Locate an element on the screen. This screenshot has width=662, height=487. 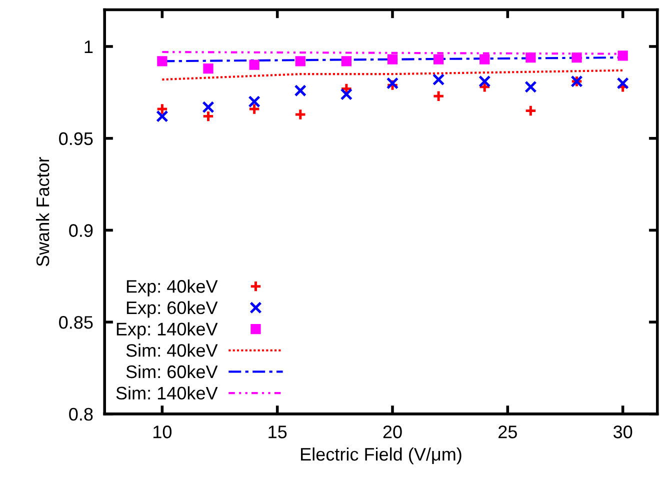
y-tick-label: 0.9 is located at coordinates (81, 230).